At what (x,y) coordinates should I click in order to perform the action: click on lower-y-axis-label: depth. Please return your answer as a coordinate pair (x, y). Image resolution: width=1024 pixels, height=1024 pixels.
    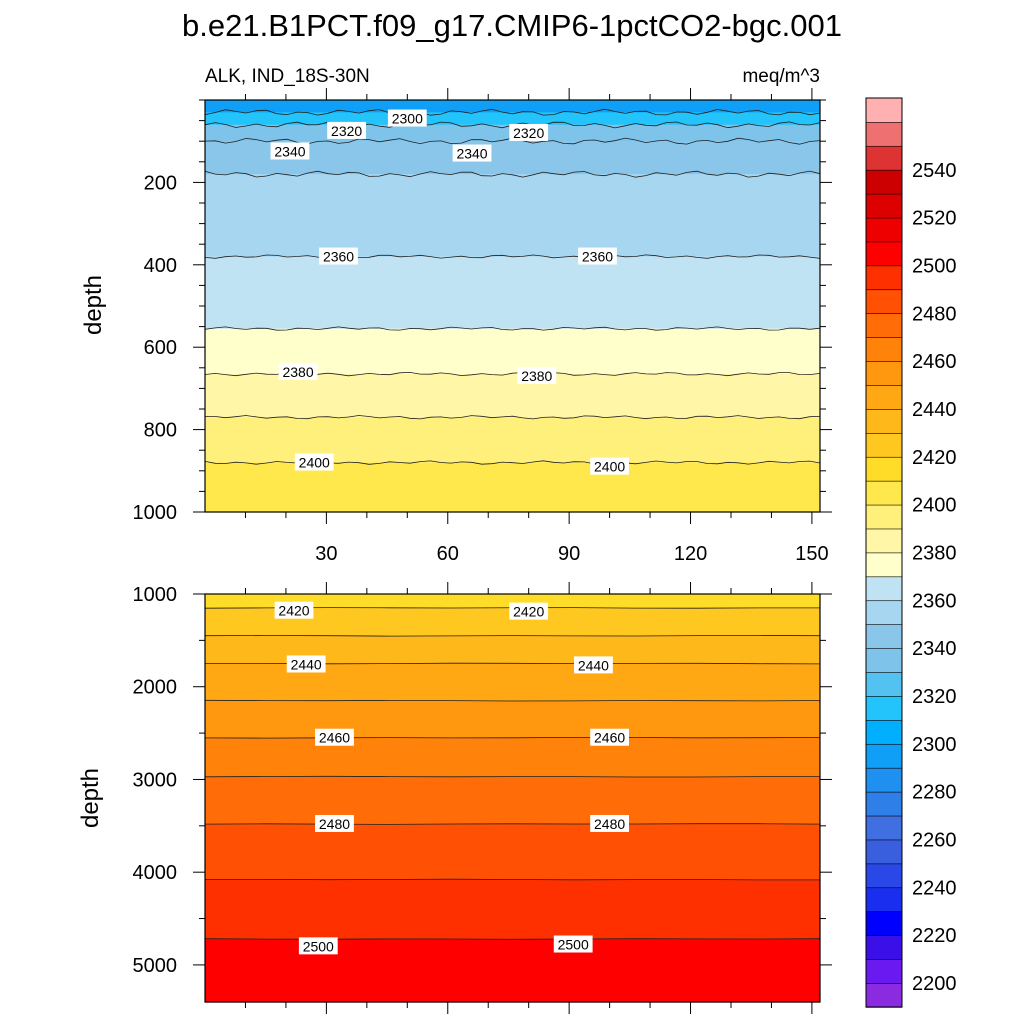
    Looking at the image, I should click on (90, 798).